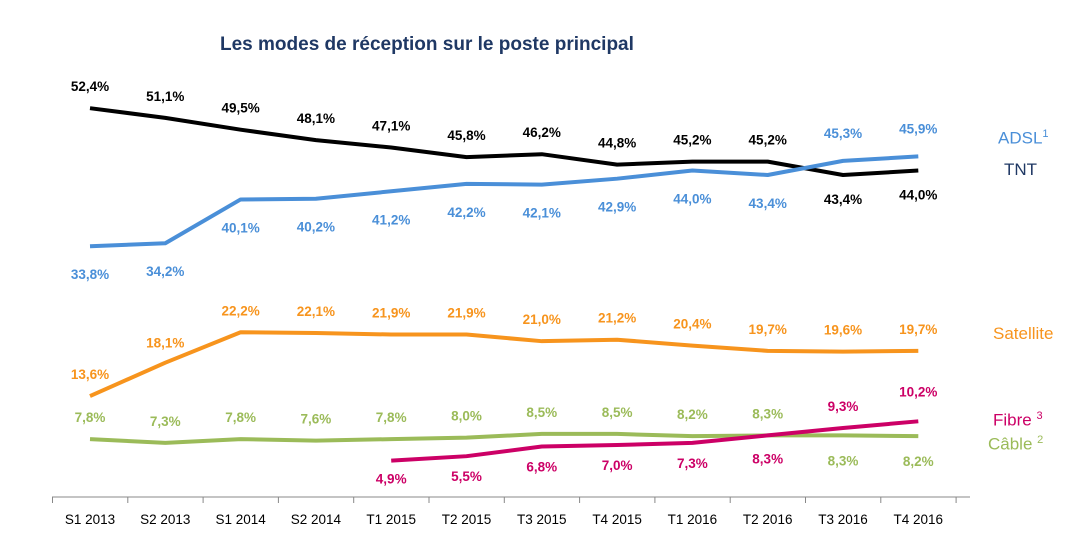  What do you see at coordinates (1020, 138) in the screenshot?
I see `legend-label: ADSL` at bounding box center [1020, 138].